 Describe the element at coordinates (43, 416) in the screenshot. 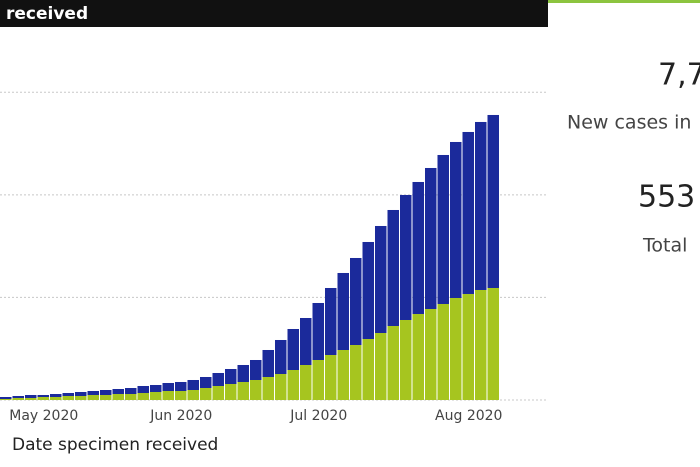

I see `x-tick-label: May 2020` at that location.